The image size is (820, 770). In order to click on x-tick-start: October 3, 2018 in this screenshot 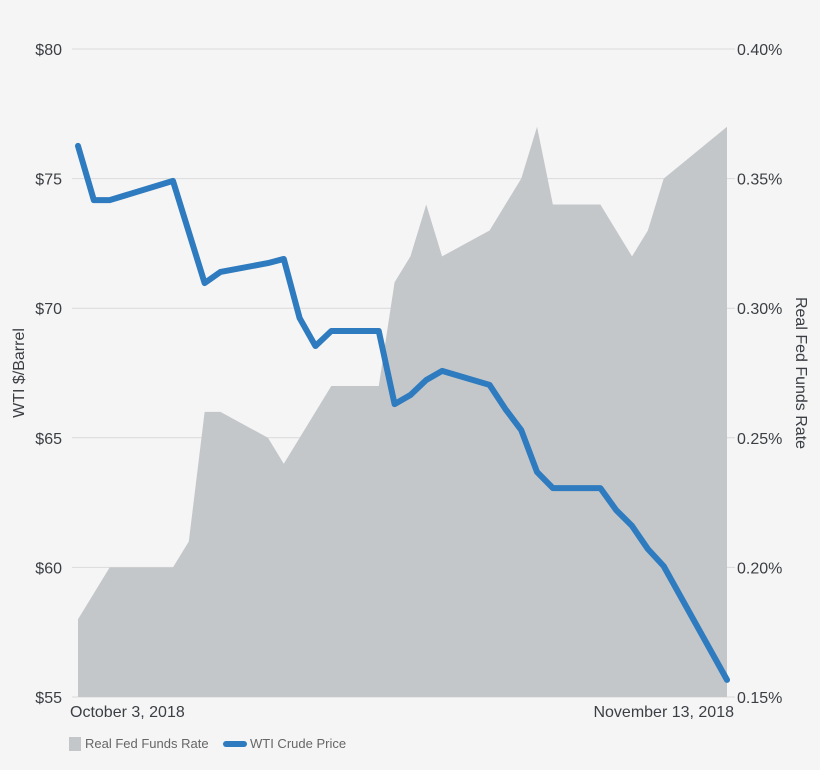, I will do `click(127, 712)`.